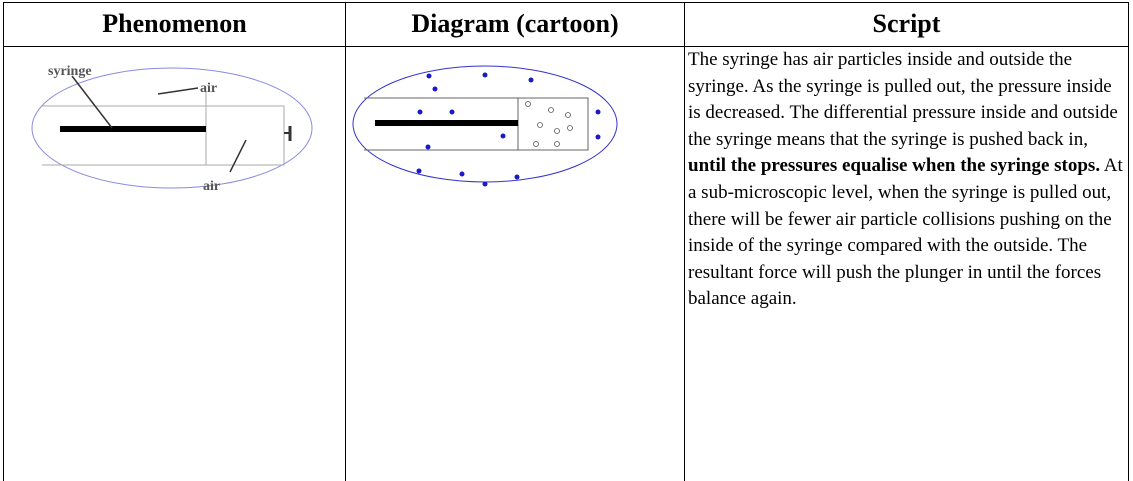 This screenshot has height=481, width=1133. Describe the element at coordinates (124, 129) in the screenshot. I see `barrel` at that location.